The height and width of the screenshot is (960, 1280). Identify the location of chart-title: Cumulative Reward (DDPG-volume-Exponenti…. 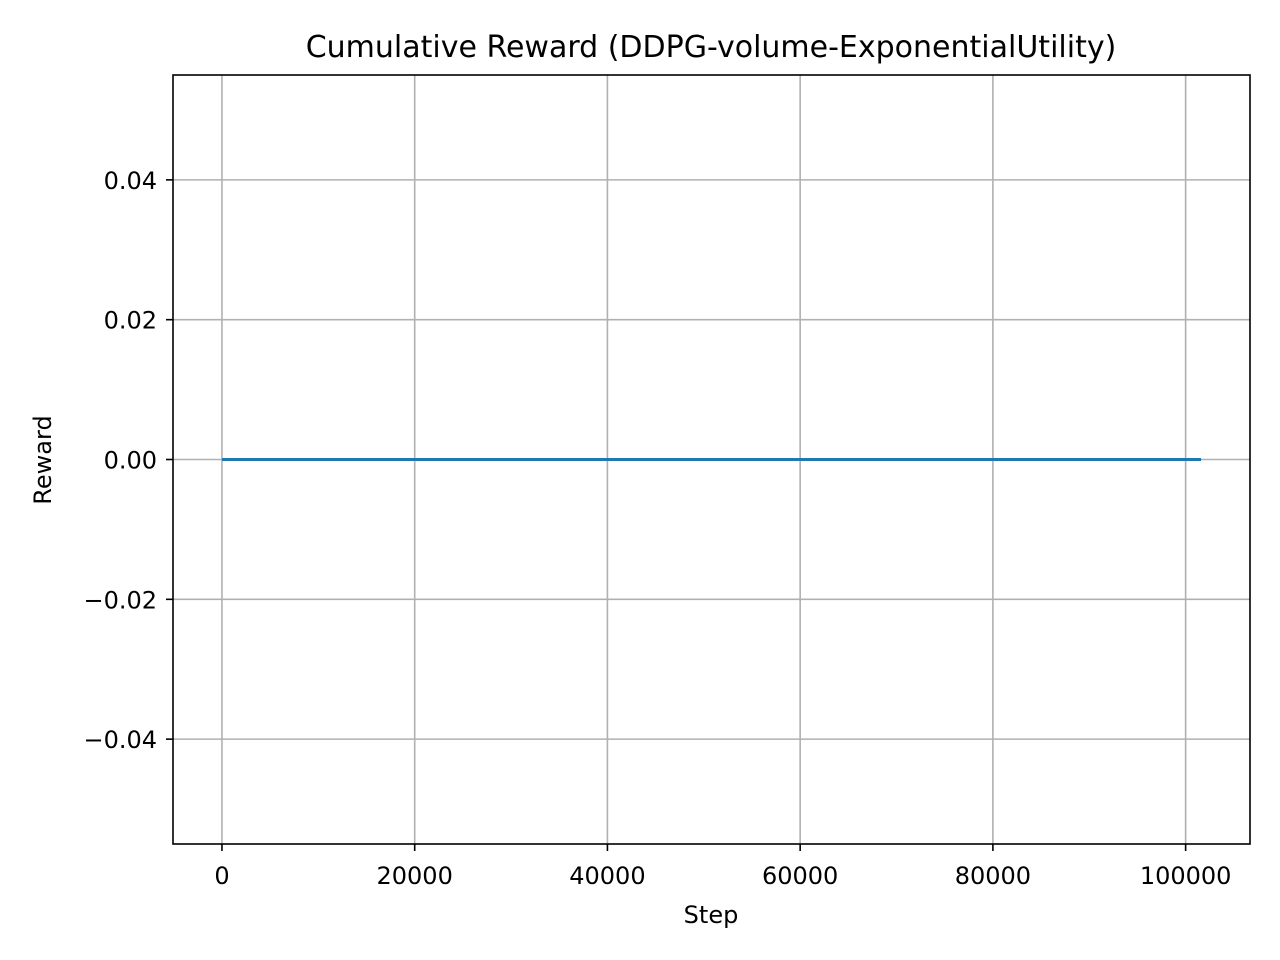
(711, 47).